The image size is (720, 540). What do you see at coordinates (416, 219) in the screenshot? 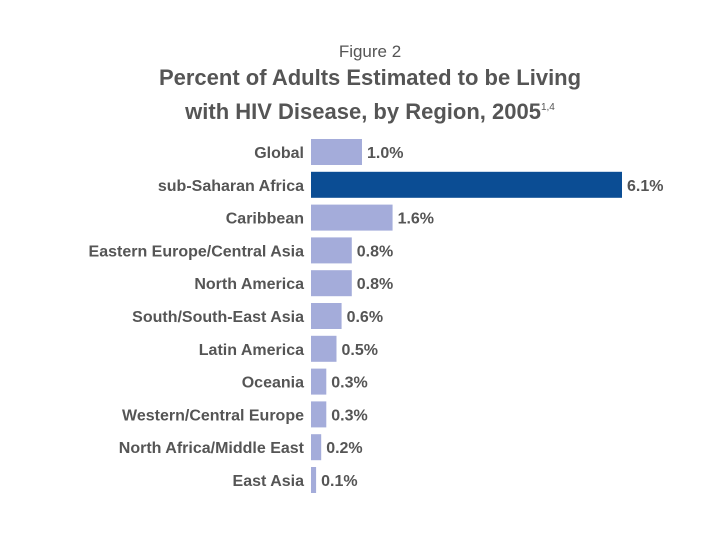
I see `value-label: 1.6%` at bounding box center [416, 219].